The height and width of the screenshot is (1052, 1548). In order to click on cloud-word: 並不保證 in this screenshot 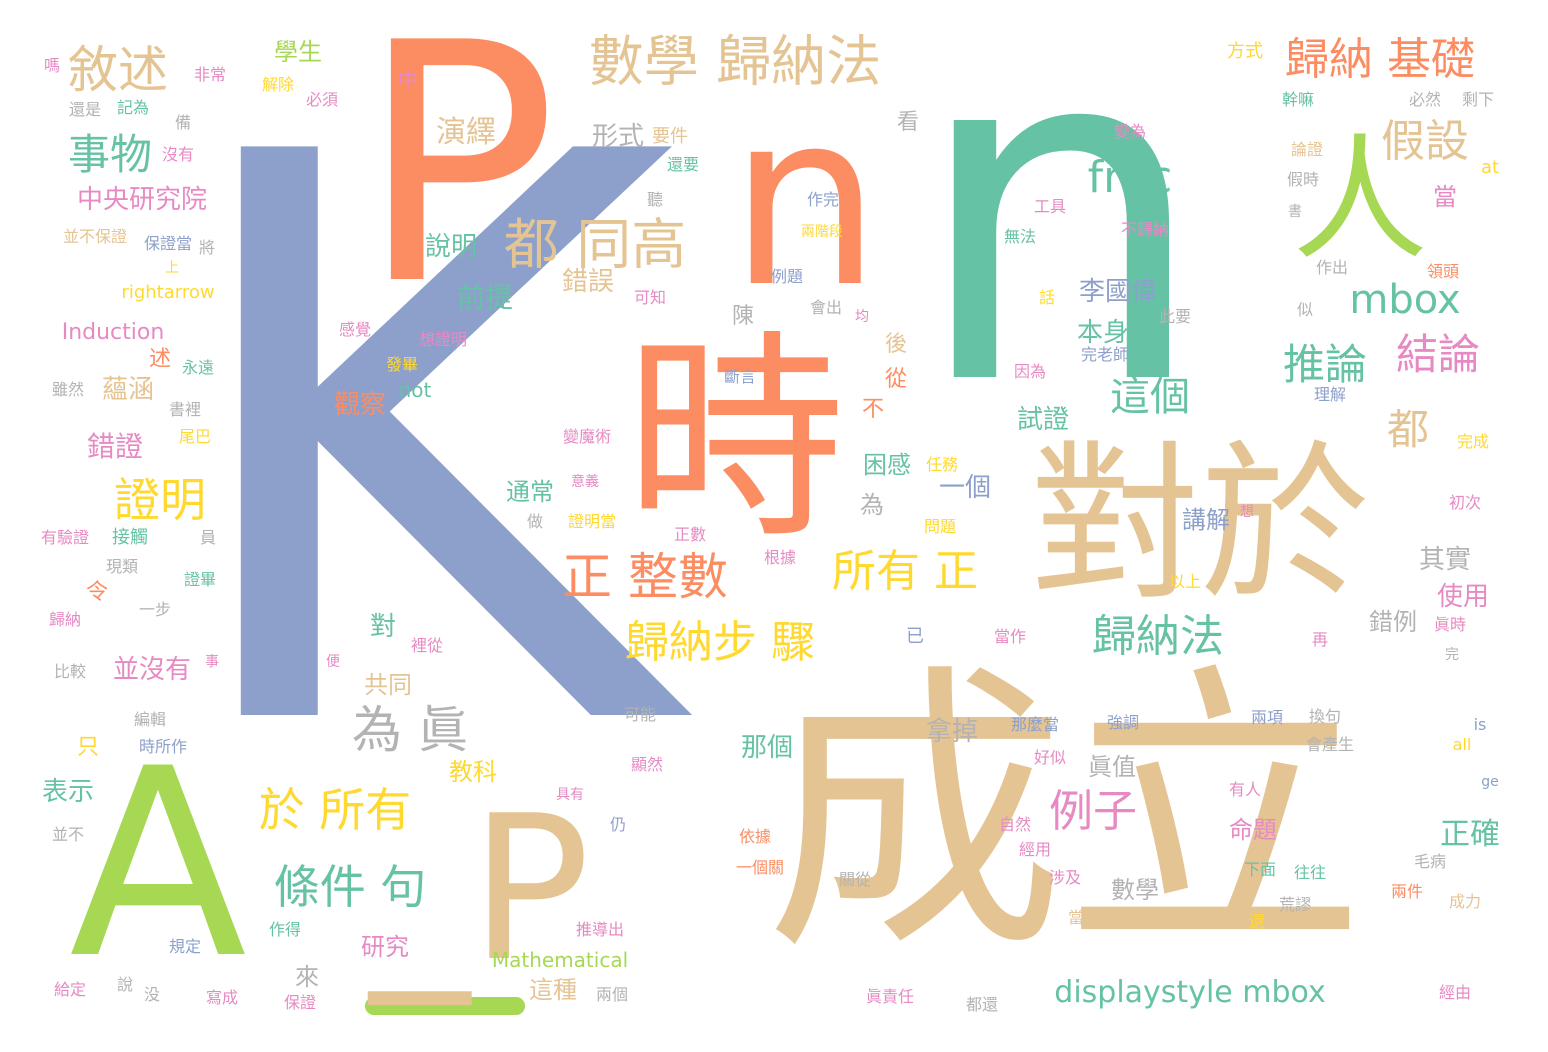, I will do `click(95, 236)`.